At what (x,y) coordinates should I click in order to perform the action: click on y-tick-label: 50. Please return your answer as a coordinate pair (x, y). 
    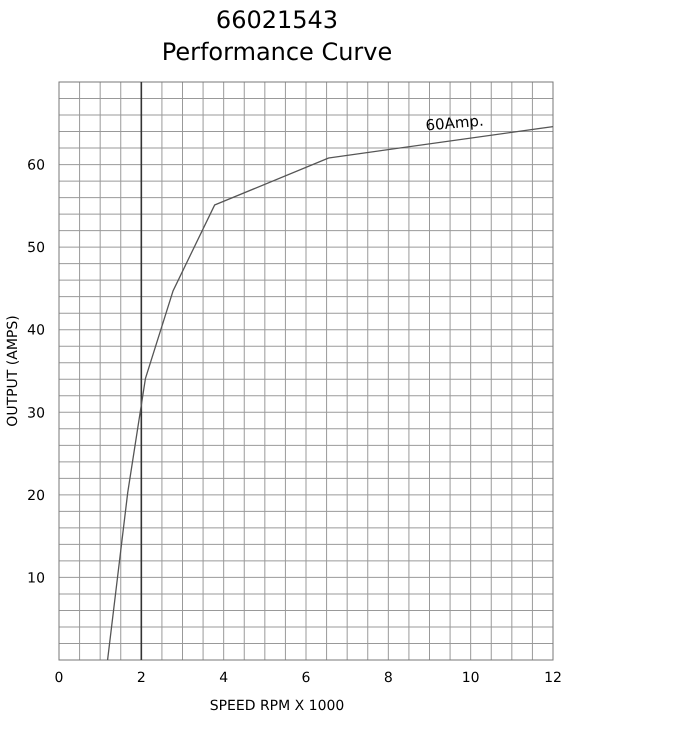
    Looking at the image, I should click on (36, 248).